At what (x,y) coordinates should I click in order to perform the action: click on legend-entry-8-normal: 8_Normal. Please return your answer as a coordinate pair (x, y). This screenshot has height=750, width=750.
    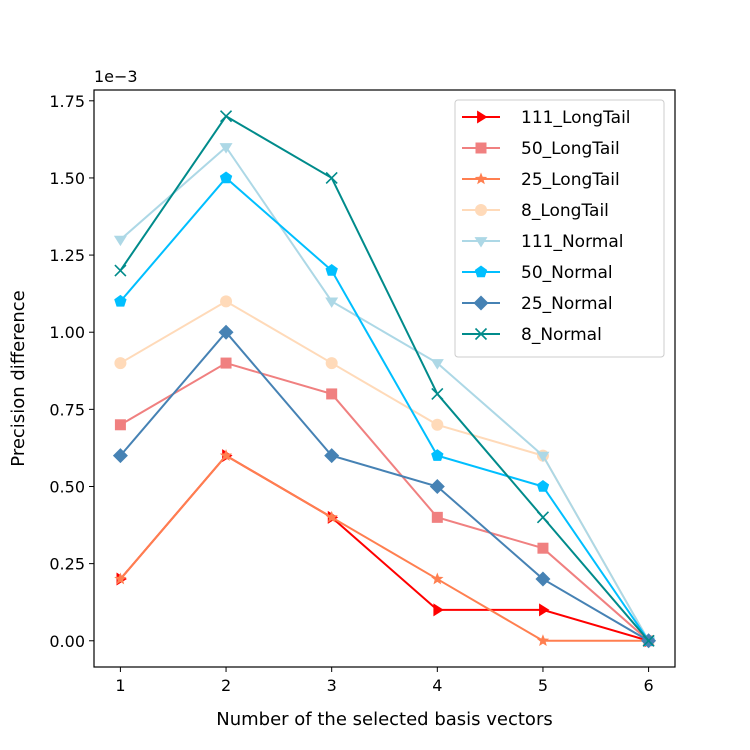
    Looking at the image, I should click on (532, 335).